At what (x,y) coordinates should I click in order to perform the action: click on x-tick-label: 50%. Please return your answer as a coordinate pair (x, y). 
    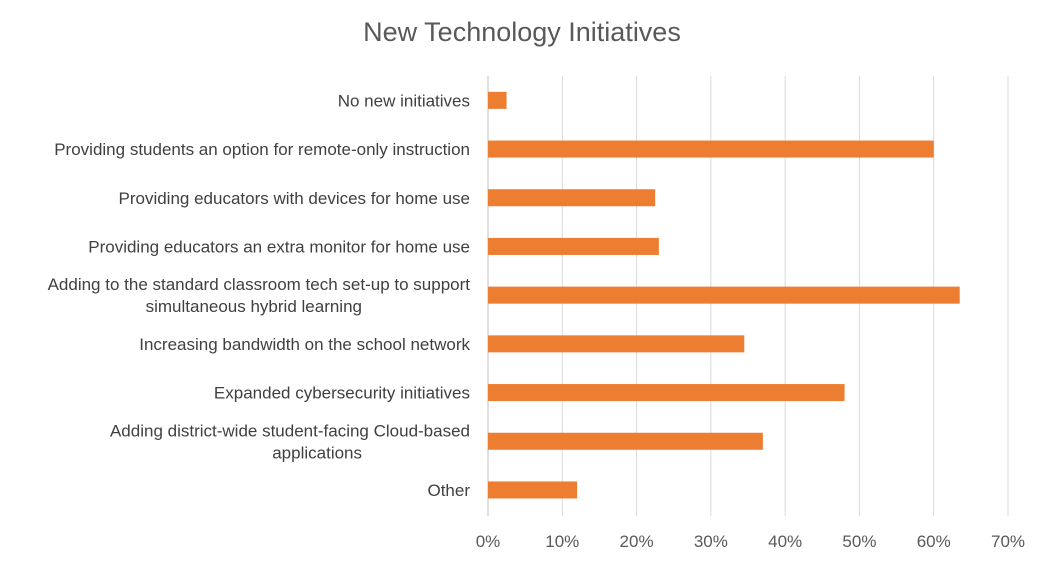
    Looking at the image, I should click on (859, 541).